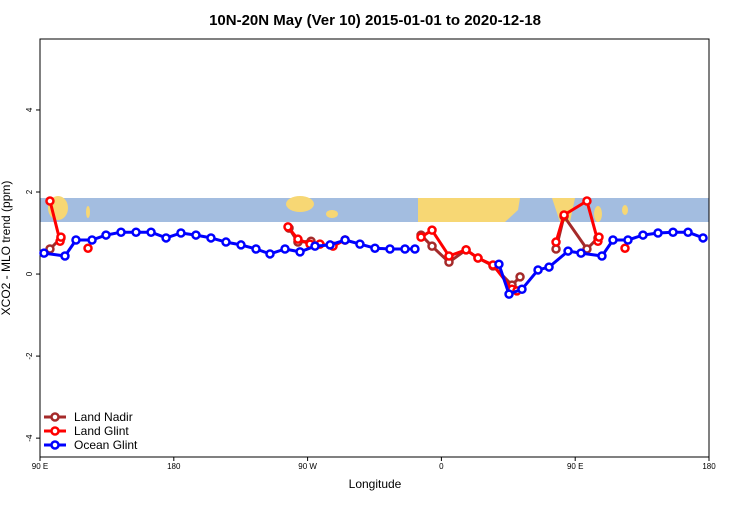 The width and height of the screenshot is (750, 505). What do you see at coordinates (307, 466) in the screenshot?
I see `x-tick-label: 90 W` at bounding box center [307, 466].